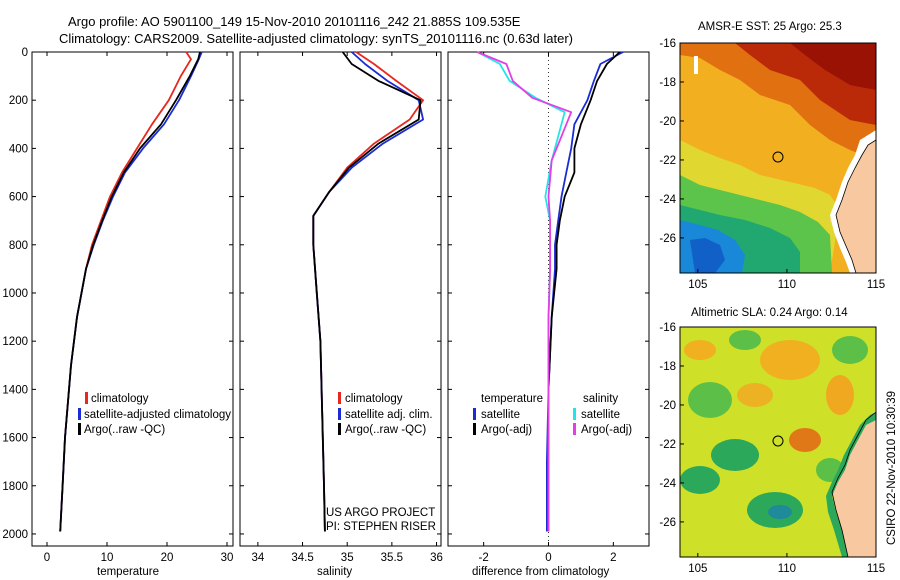  Describe the element at coordinates (667, 122) in the screenshot. I see `map-y-tick-label: -20` at that location.